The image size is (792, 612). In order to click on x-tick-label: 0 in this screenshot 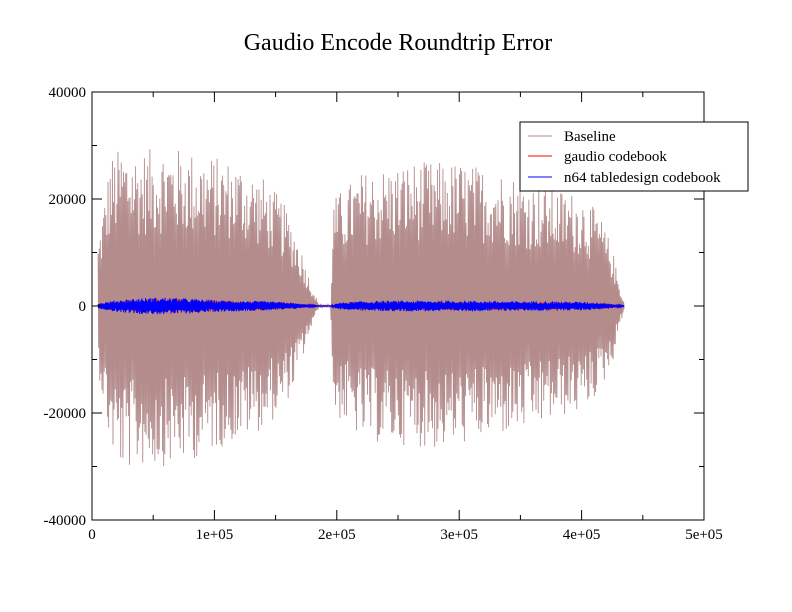, I will do `click(92, 535)`.